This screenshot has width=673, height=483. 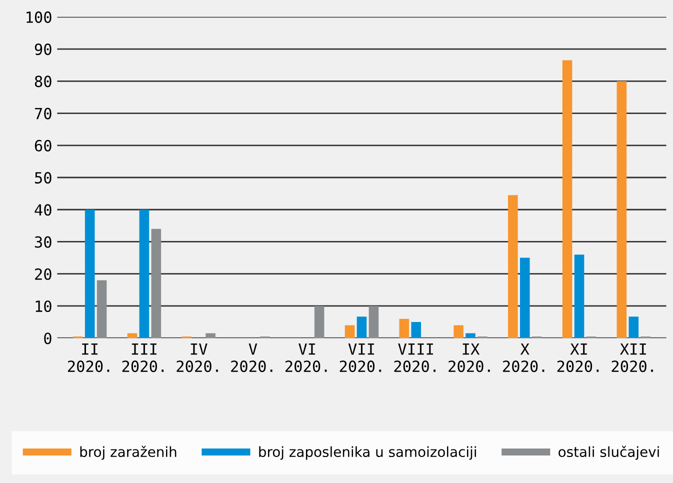 What do you see at coordinates (632, 358) in the screenshot?
I see `x-tick-label: XII 2020.` at bounding box center [632, 358].